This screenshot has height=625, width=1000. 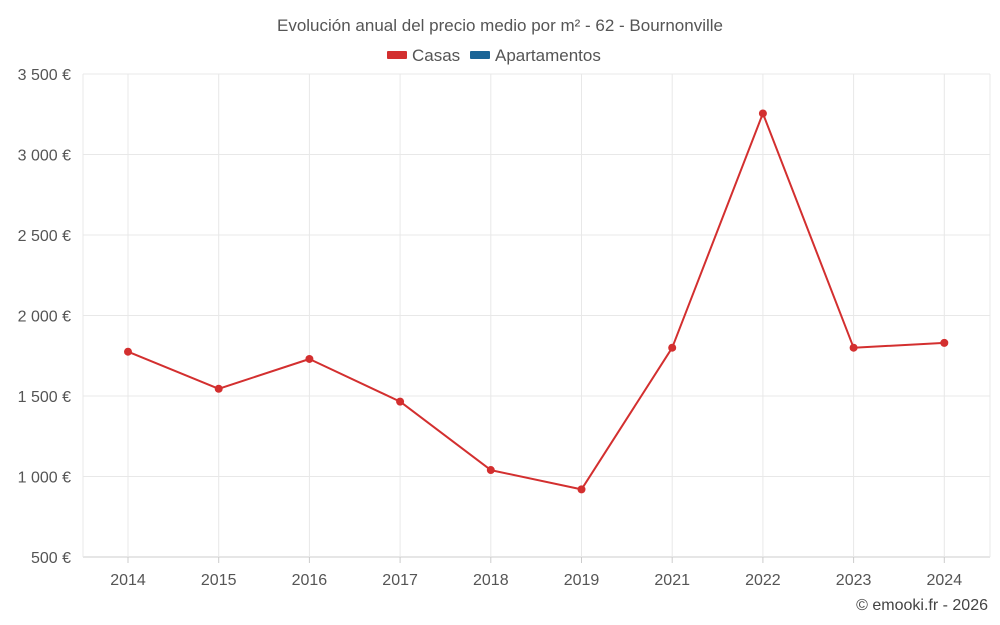 I want to click on x-tick-label: 2021, so click(x=672, y=580).